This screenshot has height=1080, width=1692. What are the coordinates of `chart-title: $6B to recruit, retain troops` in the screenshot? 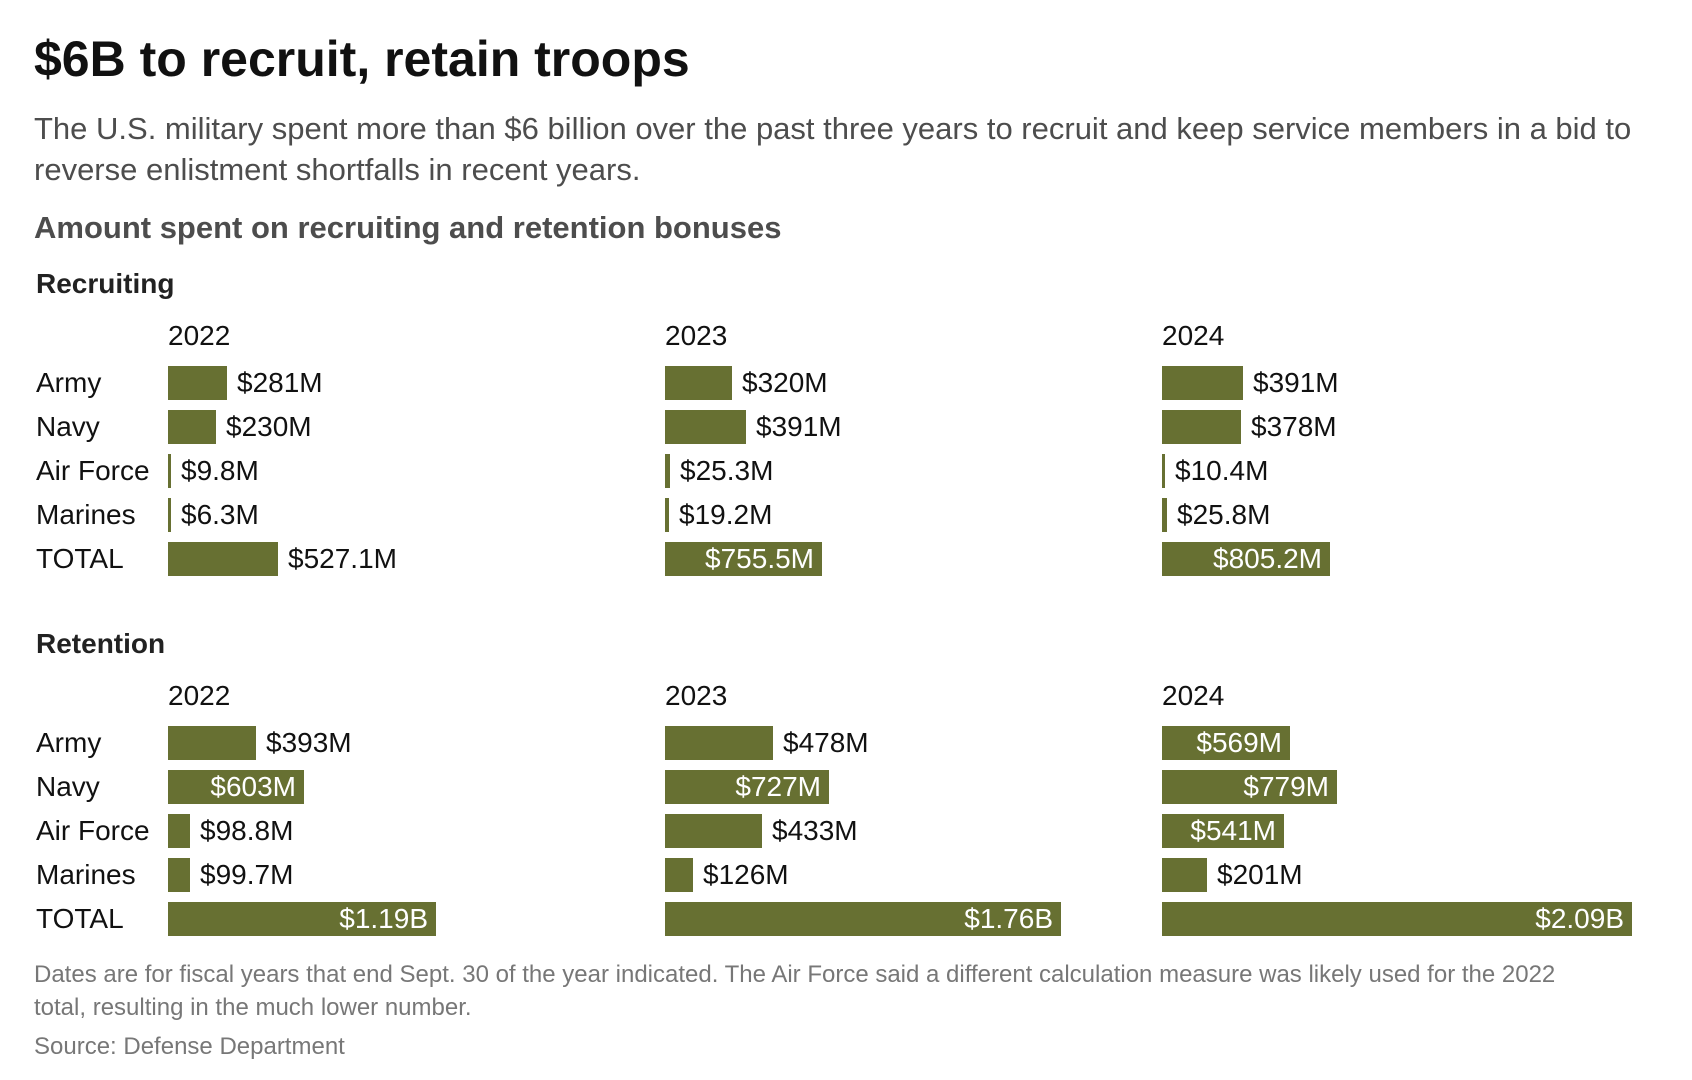 It's located at (362, 59).